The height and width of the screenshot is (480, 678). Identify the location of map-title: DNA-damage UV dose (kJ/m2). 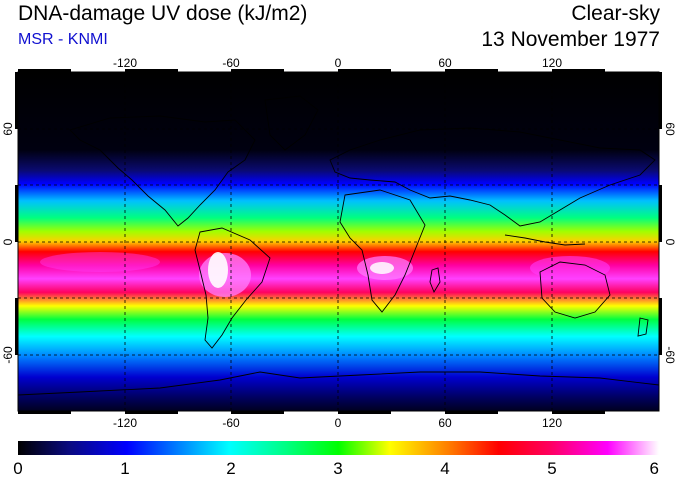
(163, 13).